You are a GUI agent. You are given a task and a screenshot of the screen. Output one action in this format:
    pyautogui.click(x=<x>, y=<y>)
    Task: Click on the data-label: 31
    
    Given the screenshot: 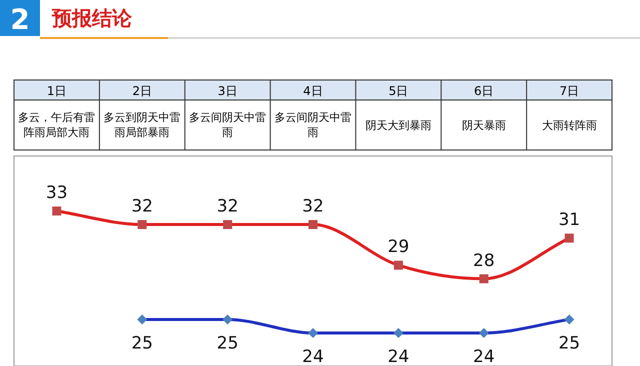 What is the action you would take?
    pyautogui.click(x=569, y=220)
    